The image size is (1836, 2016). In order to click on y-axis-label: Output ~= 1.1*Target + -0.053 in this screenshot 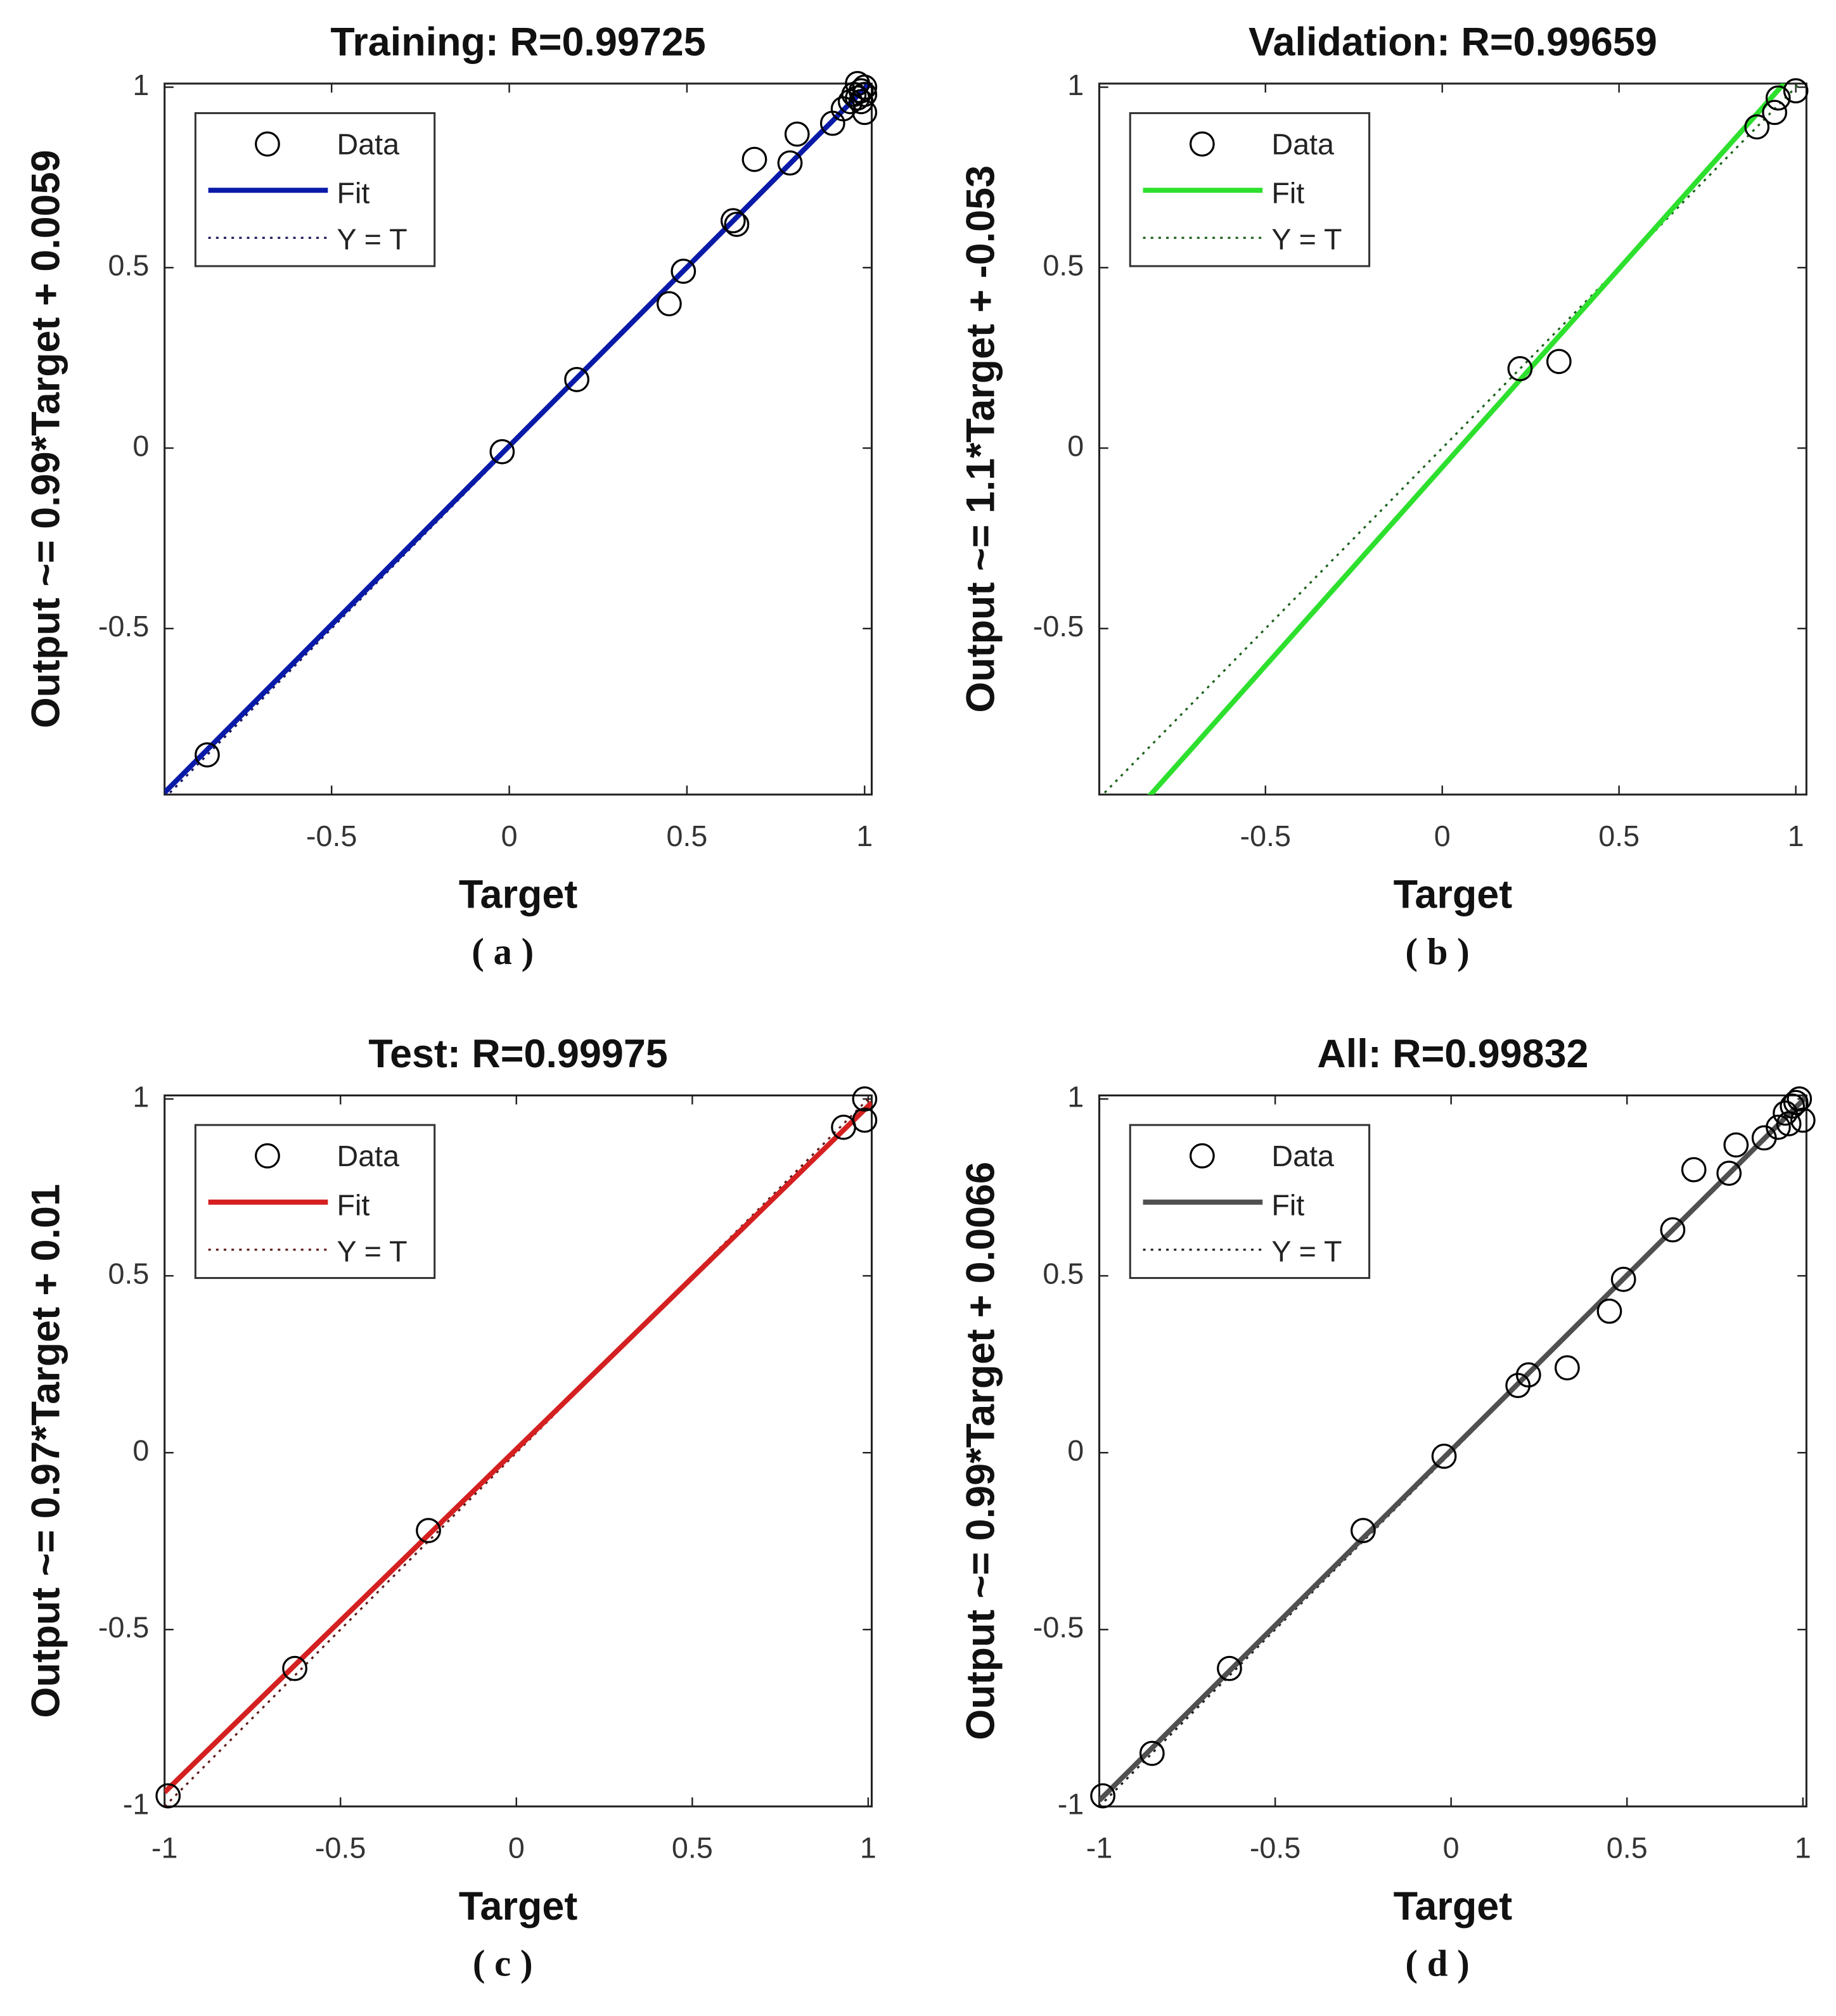, I will do `click(981, 439)`.